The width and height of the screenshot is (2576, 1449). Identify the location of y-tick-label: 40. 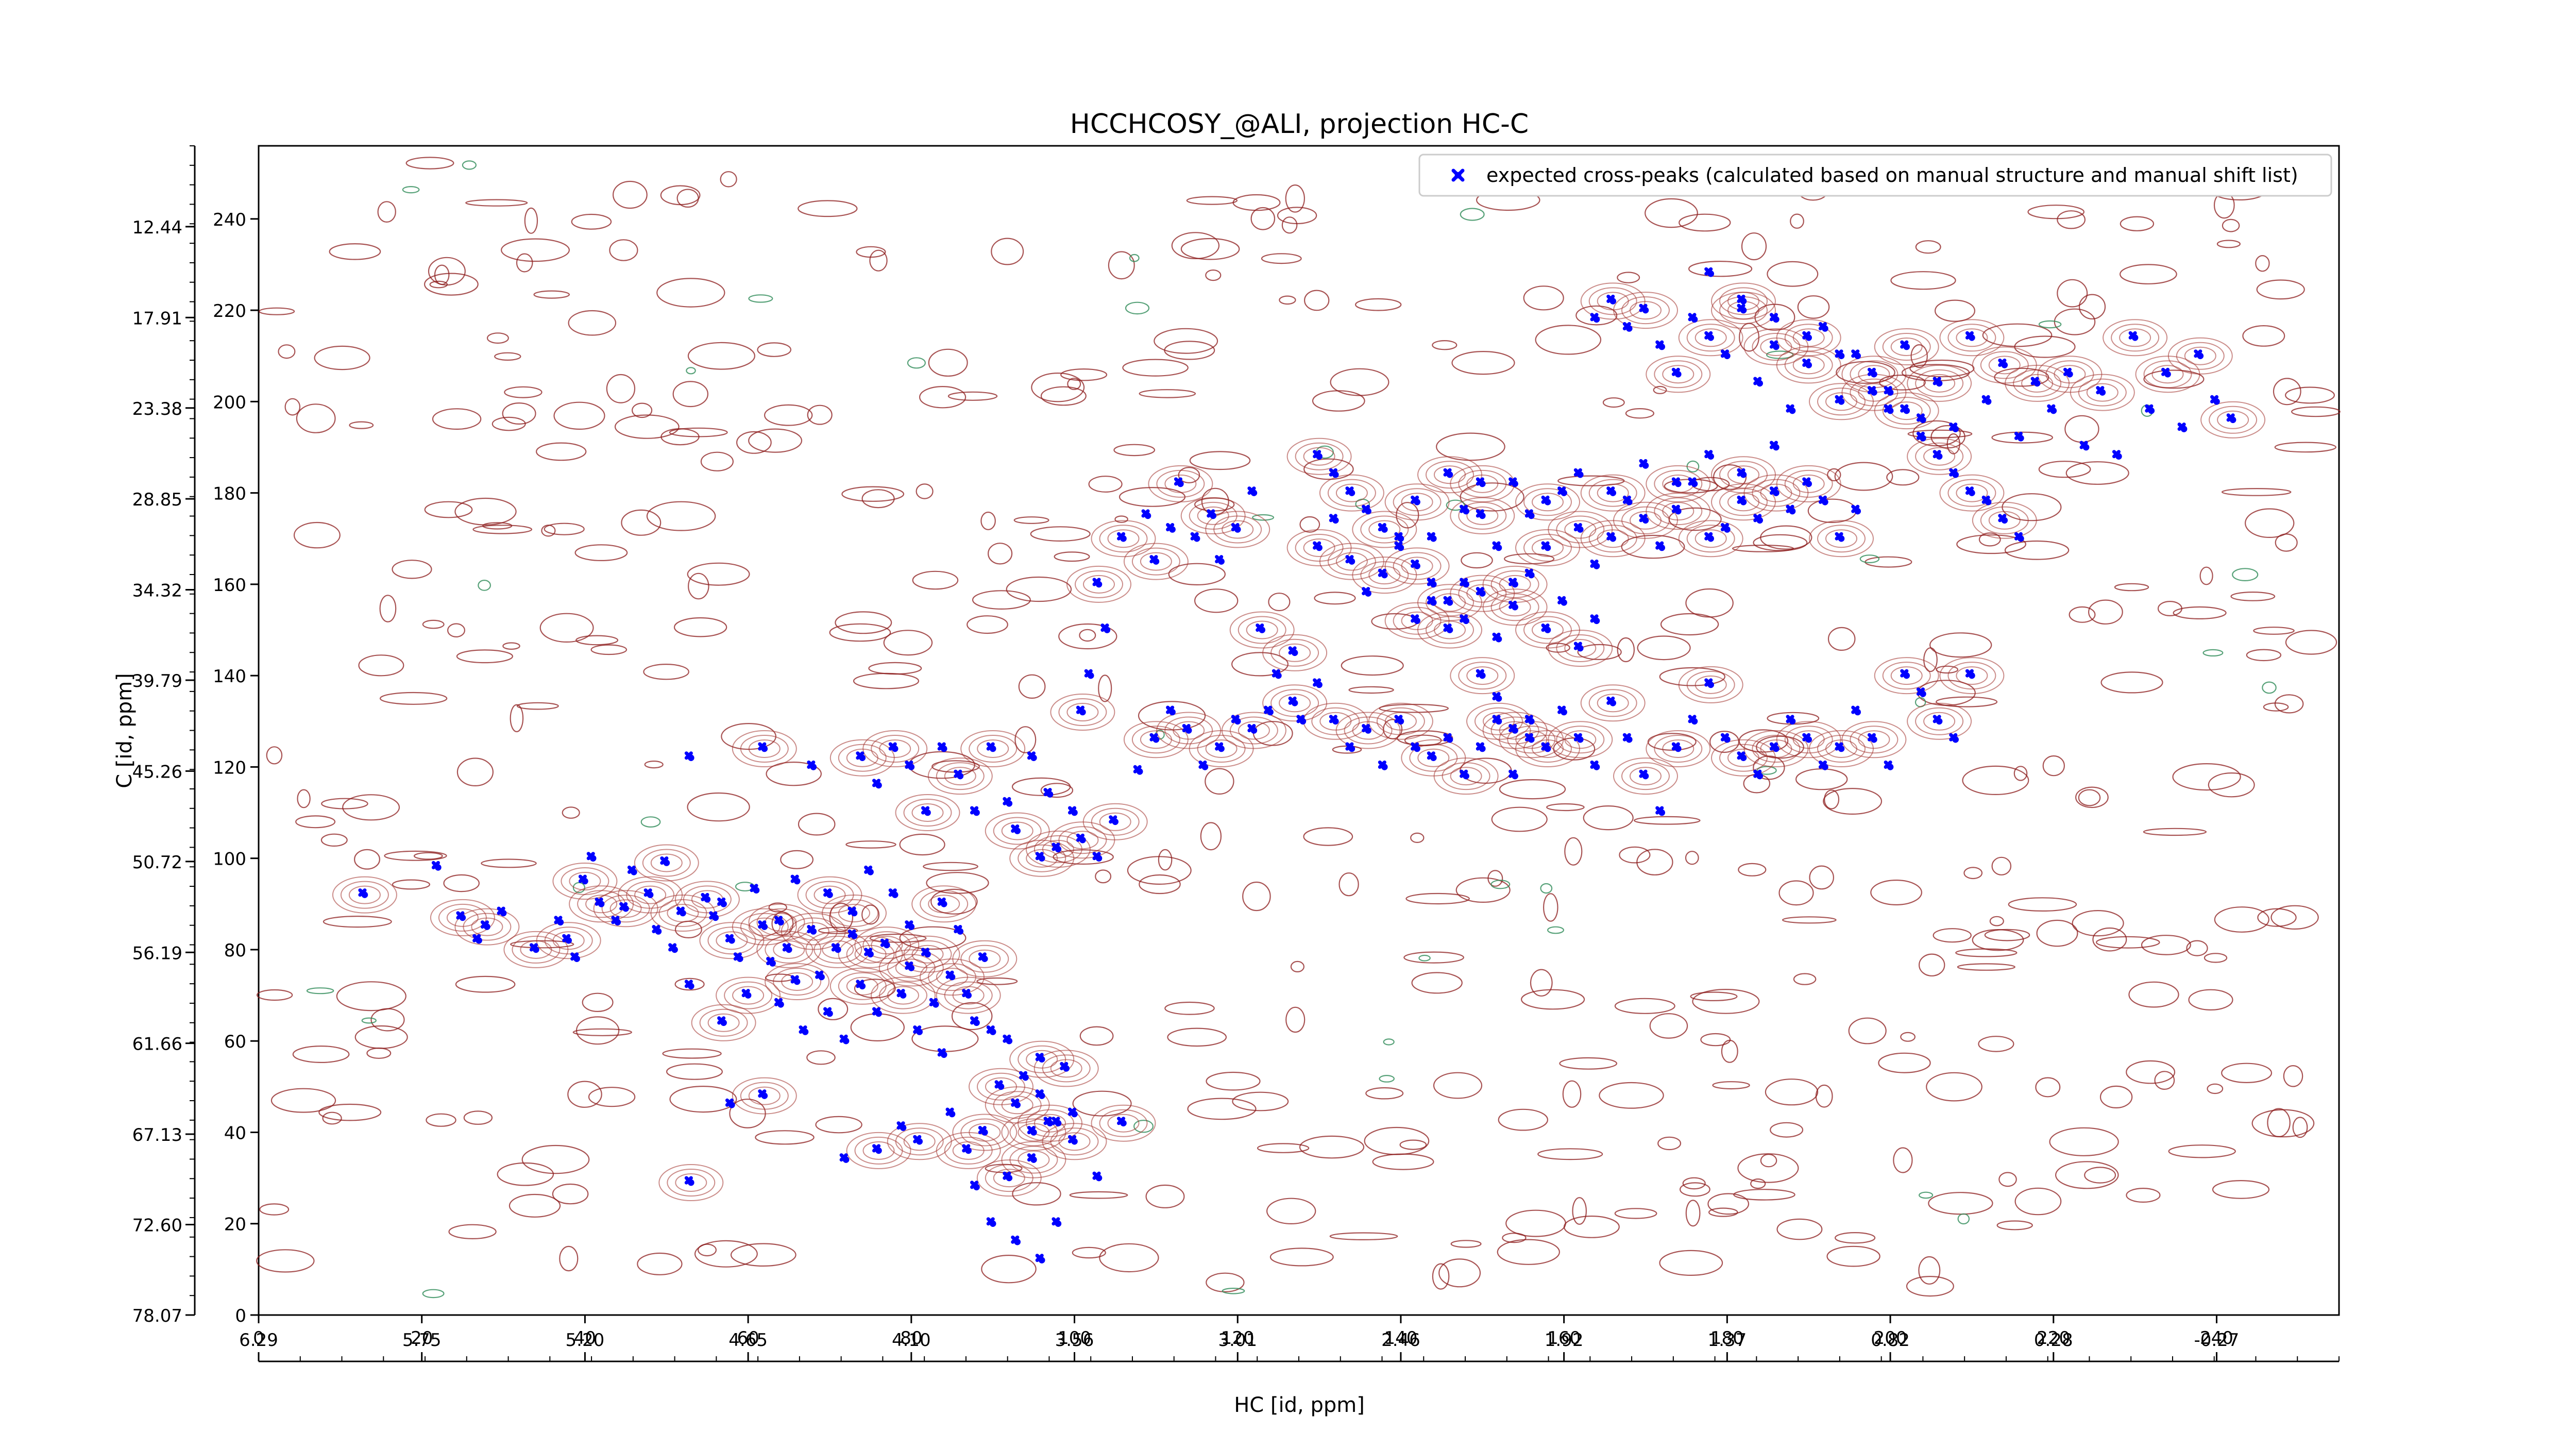
(235, 1133).